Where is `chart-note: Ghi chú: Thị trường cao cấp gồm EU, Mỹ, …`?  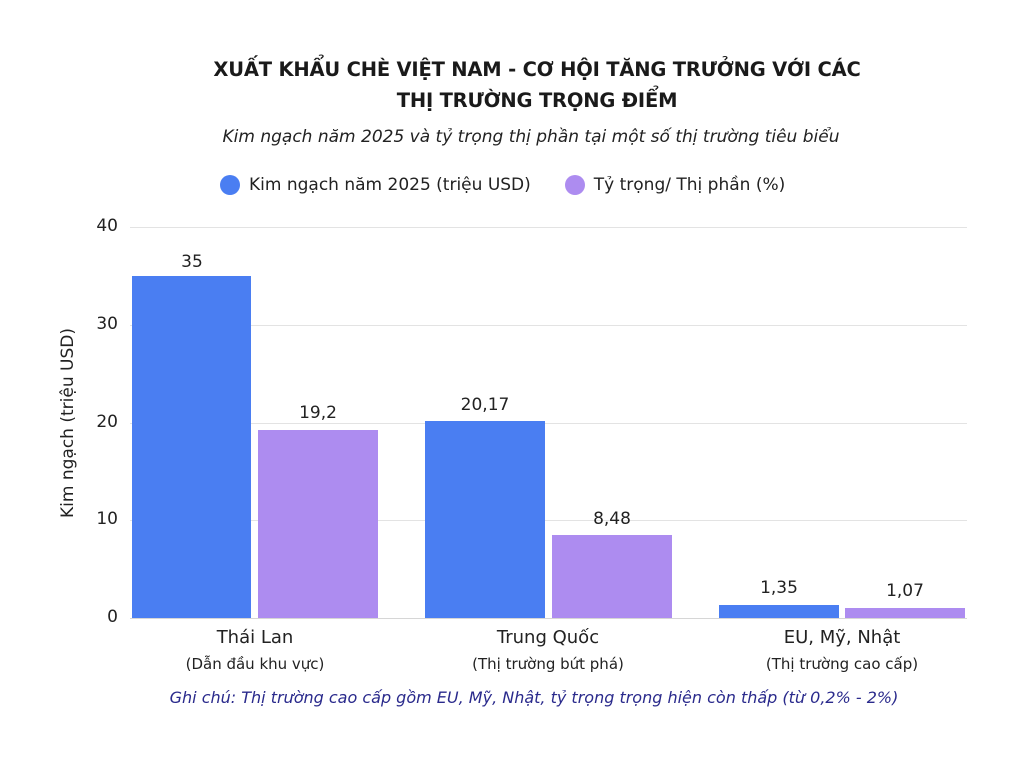
chart-note: Ghi chú: Thị trường cao cấp gồm EU, Mỹ, … is located at coordinates (534, 697).